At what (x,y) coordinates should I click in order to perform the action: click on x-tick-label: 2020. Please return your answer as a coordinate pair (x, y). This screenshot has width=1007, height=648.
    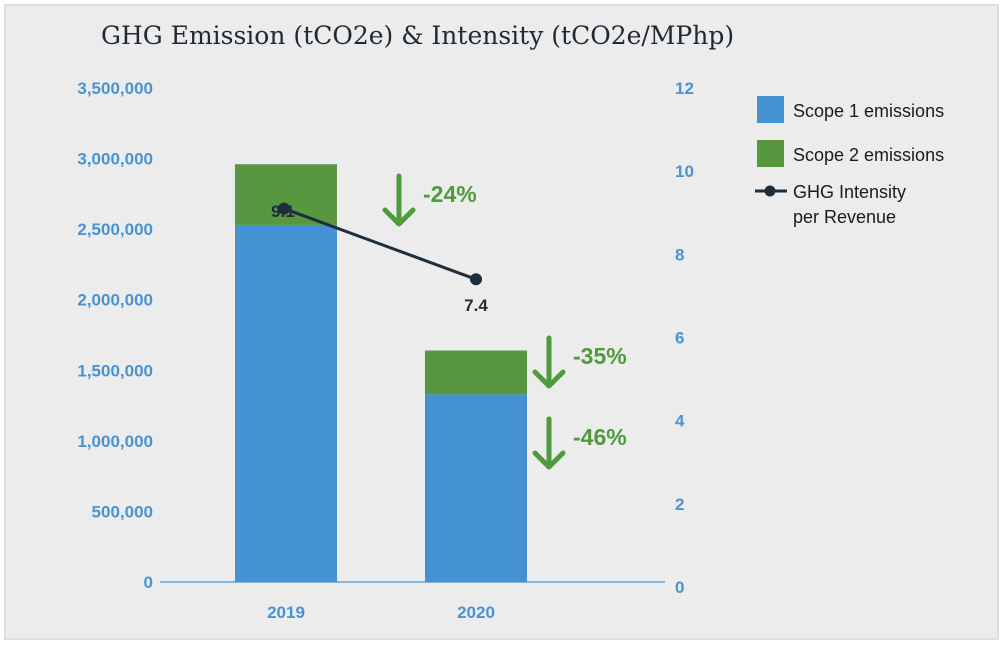
    Looking at the image, I should click on (476, 612).